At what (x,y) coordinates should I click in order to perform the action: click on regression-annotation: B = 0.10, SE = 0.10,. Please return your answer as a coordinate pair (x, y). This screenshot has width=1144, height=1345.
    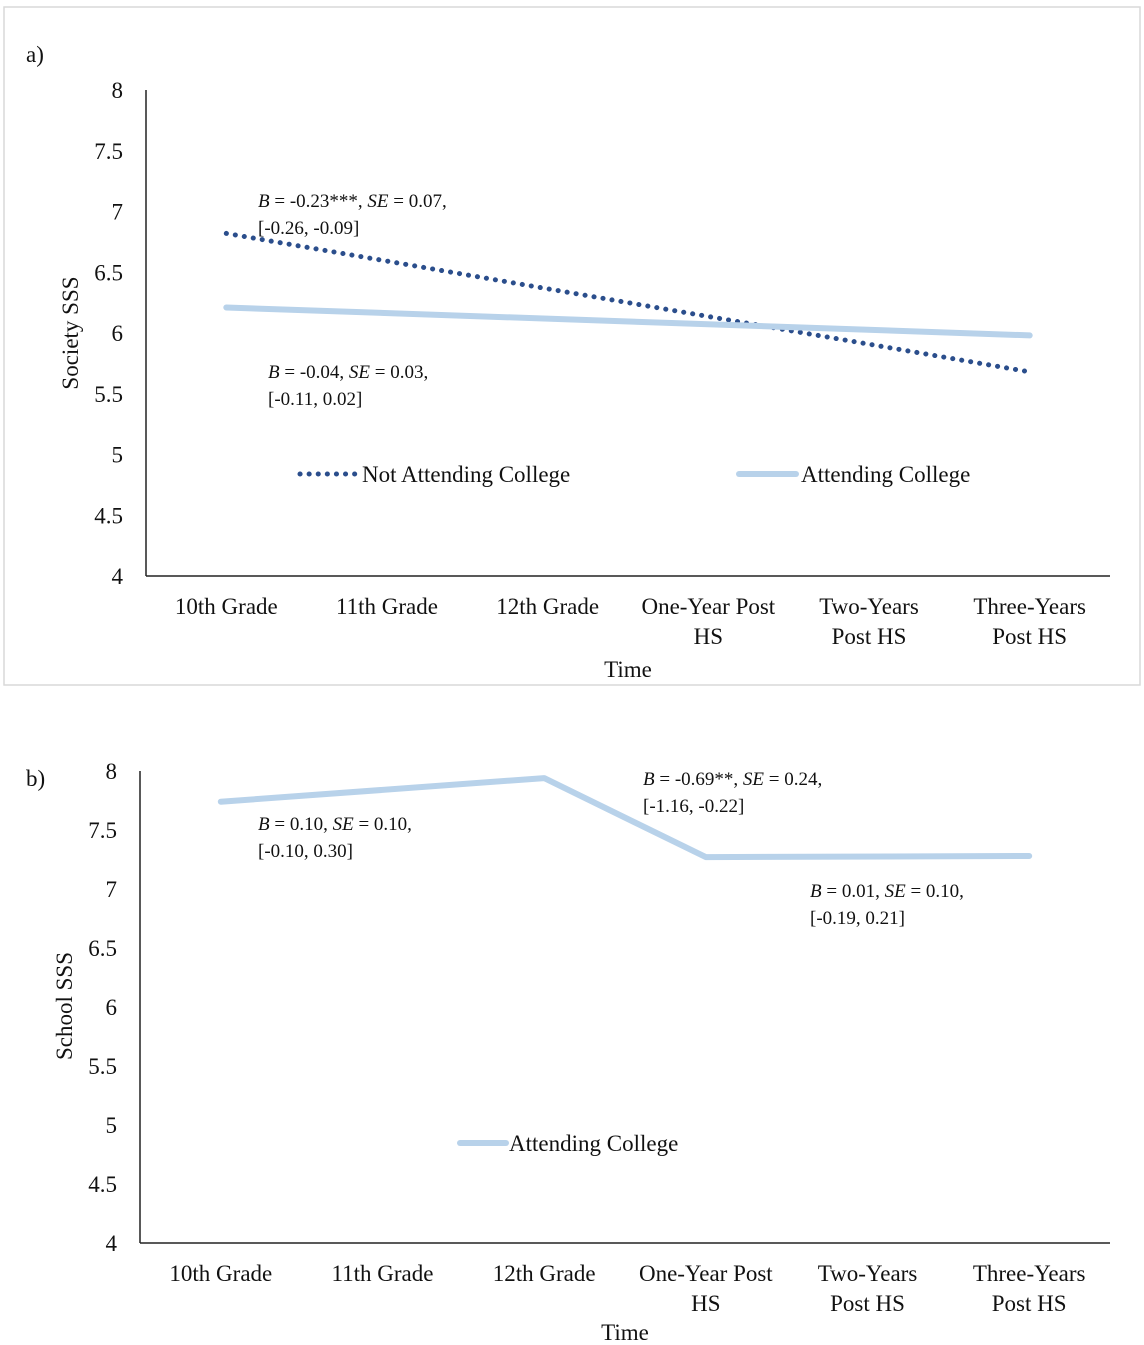
    Looking at the image, I should click on (335, 824).